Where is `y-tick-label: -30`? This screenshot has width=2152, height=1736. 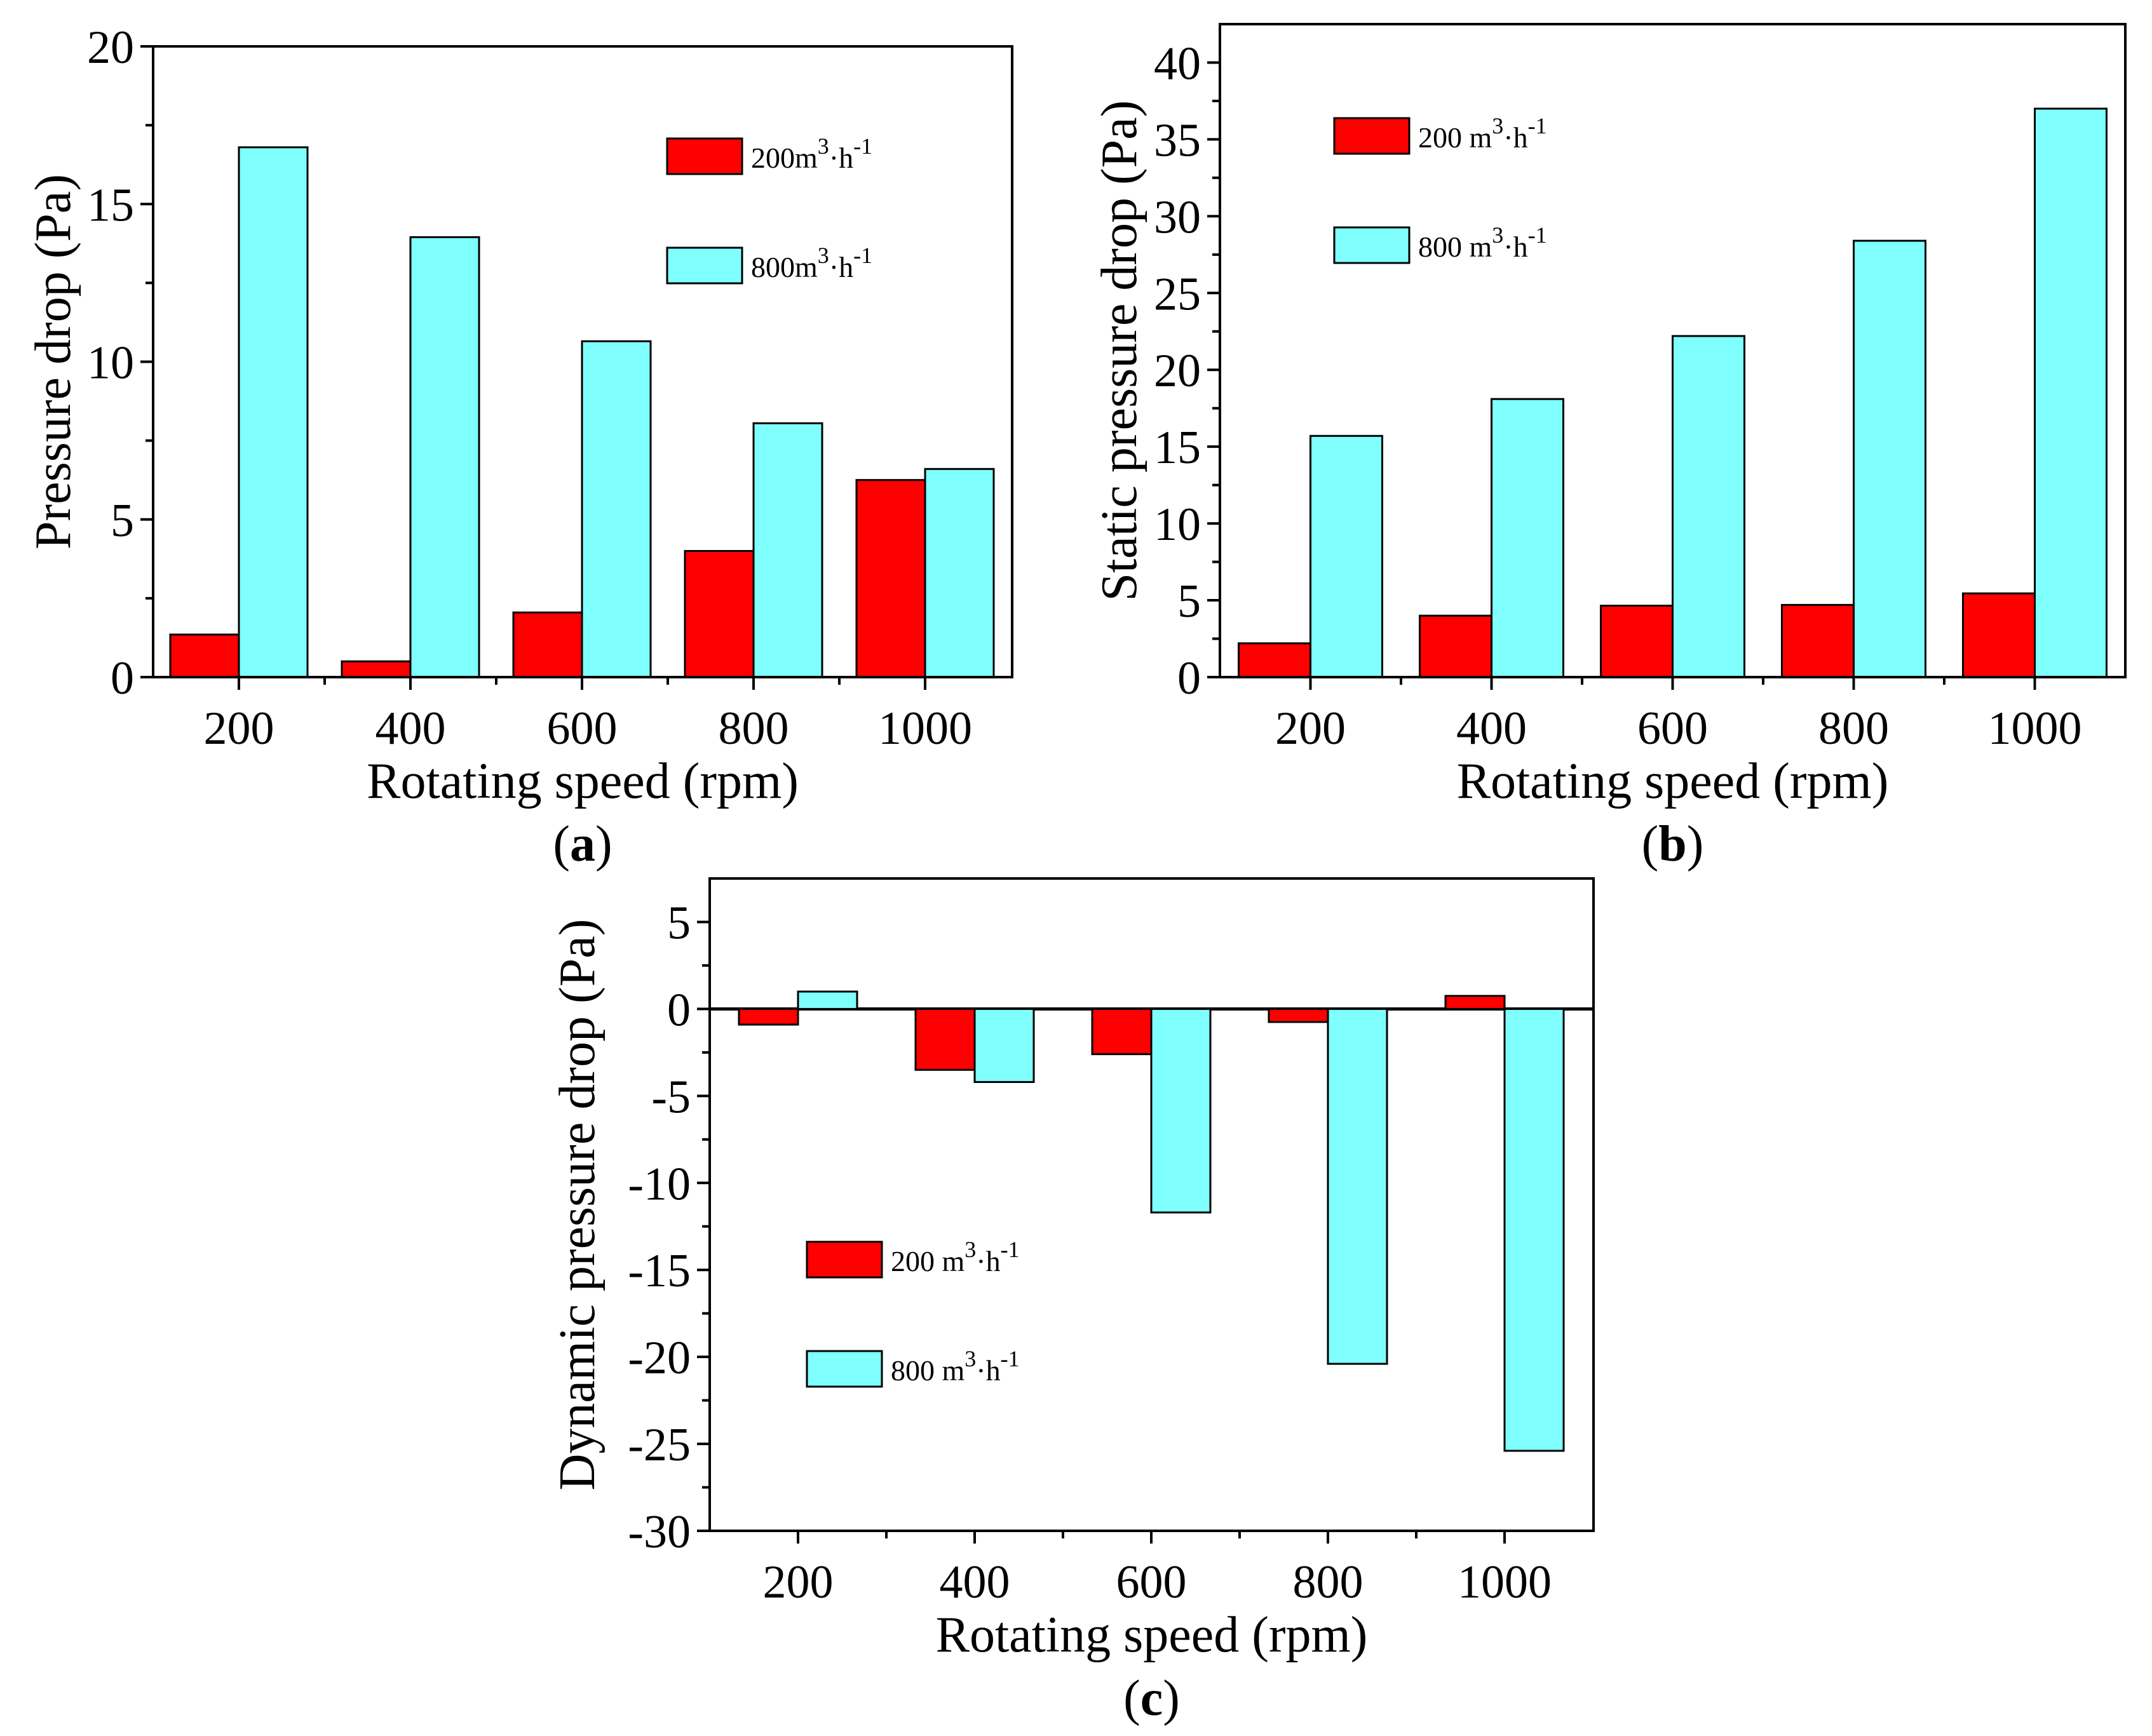 y-tick-label: -30 is located at coordinates (659, 1532).